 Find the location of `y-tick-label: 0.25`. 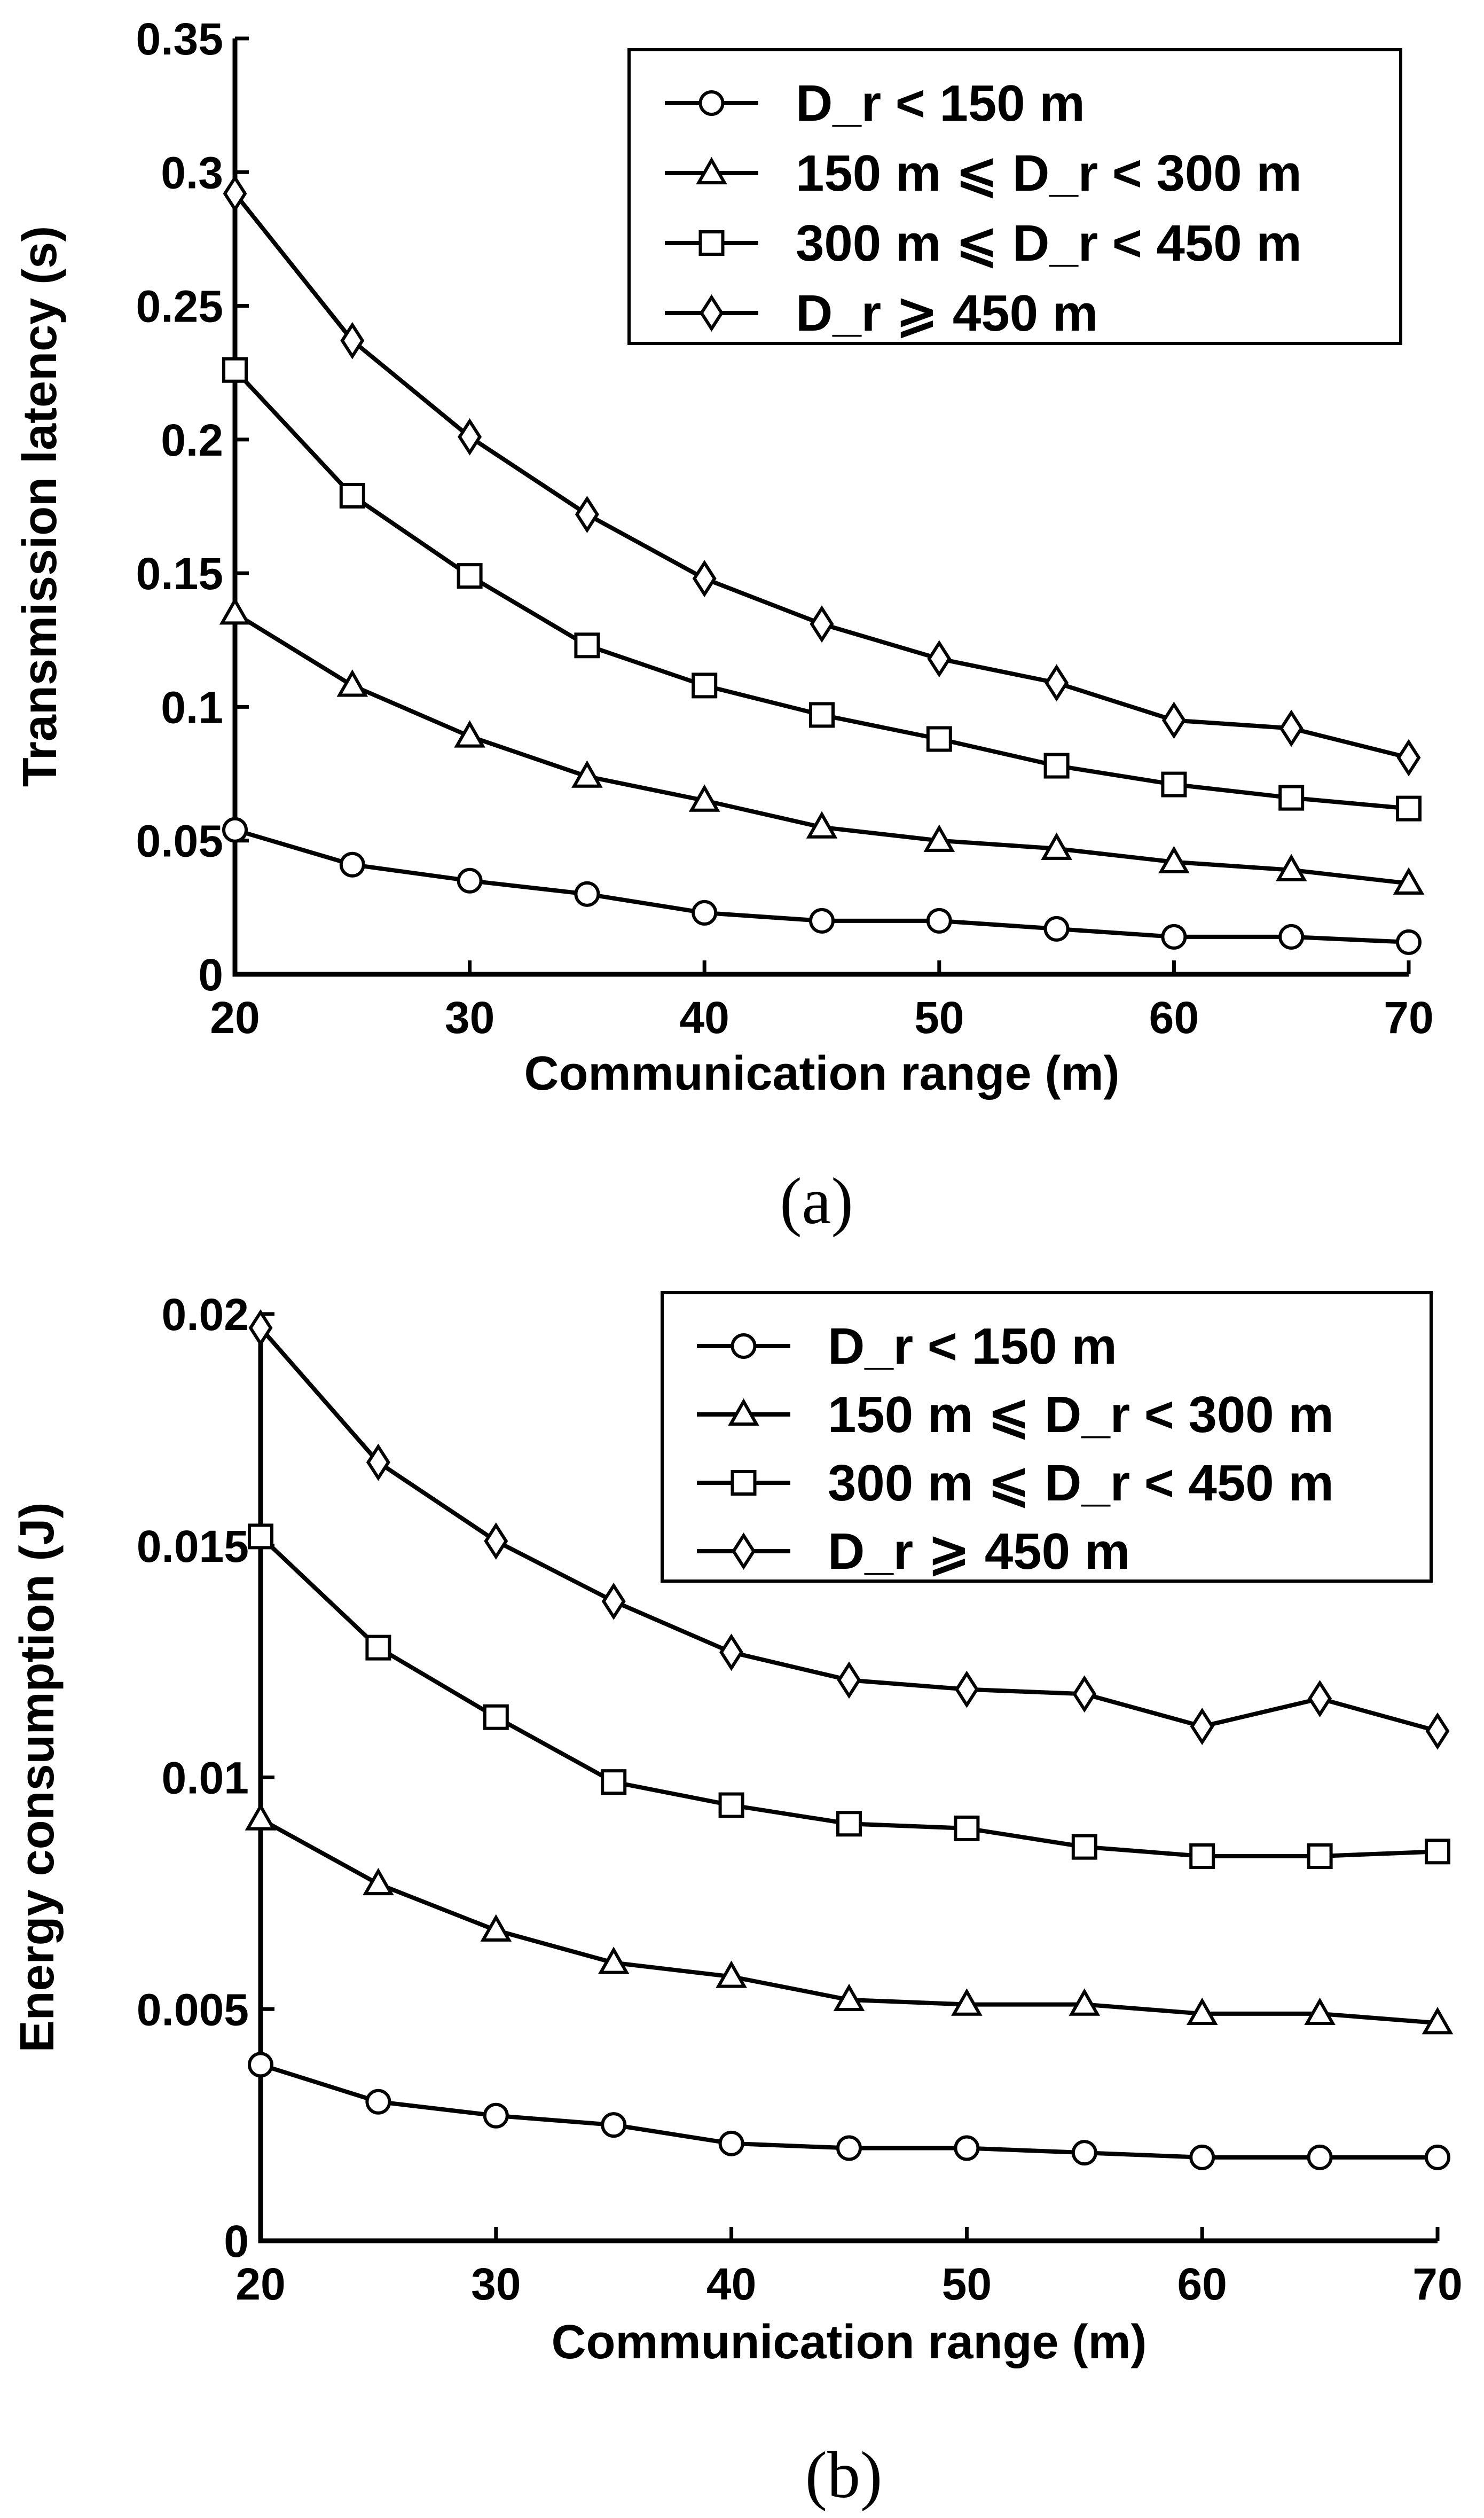

y-tick-label: 0.25 is located at coordinates (180, 306).